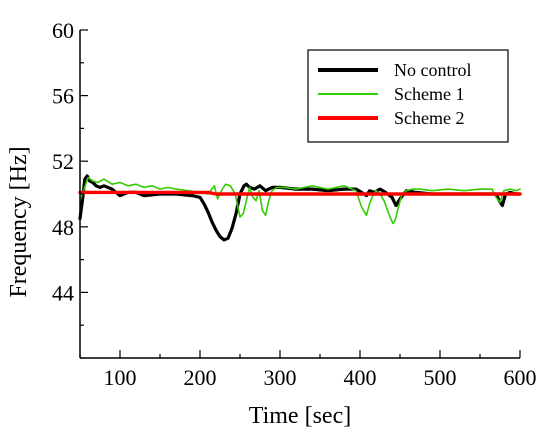 The width and height of the screenshot is (550, 440). What do you see at coordinates (280, 377) in the screenshot?
I see `x-tick-label: 300` at bounding box center [280, 377].